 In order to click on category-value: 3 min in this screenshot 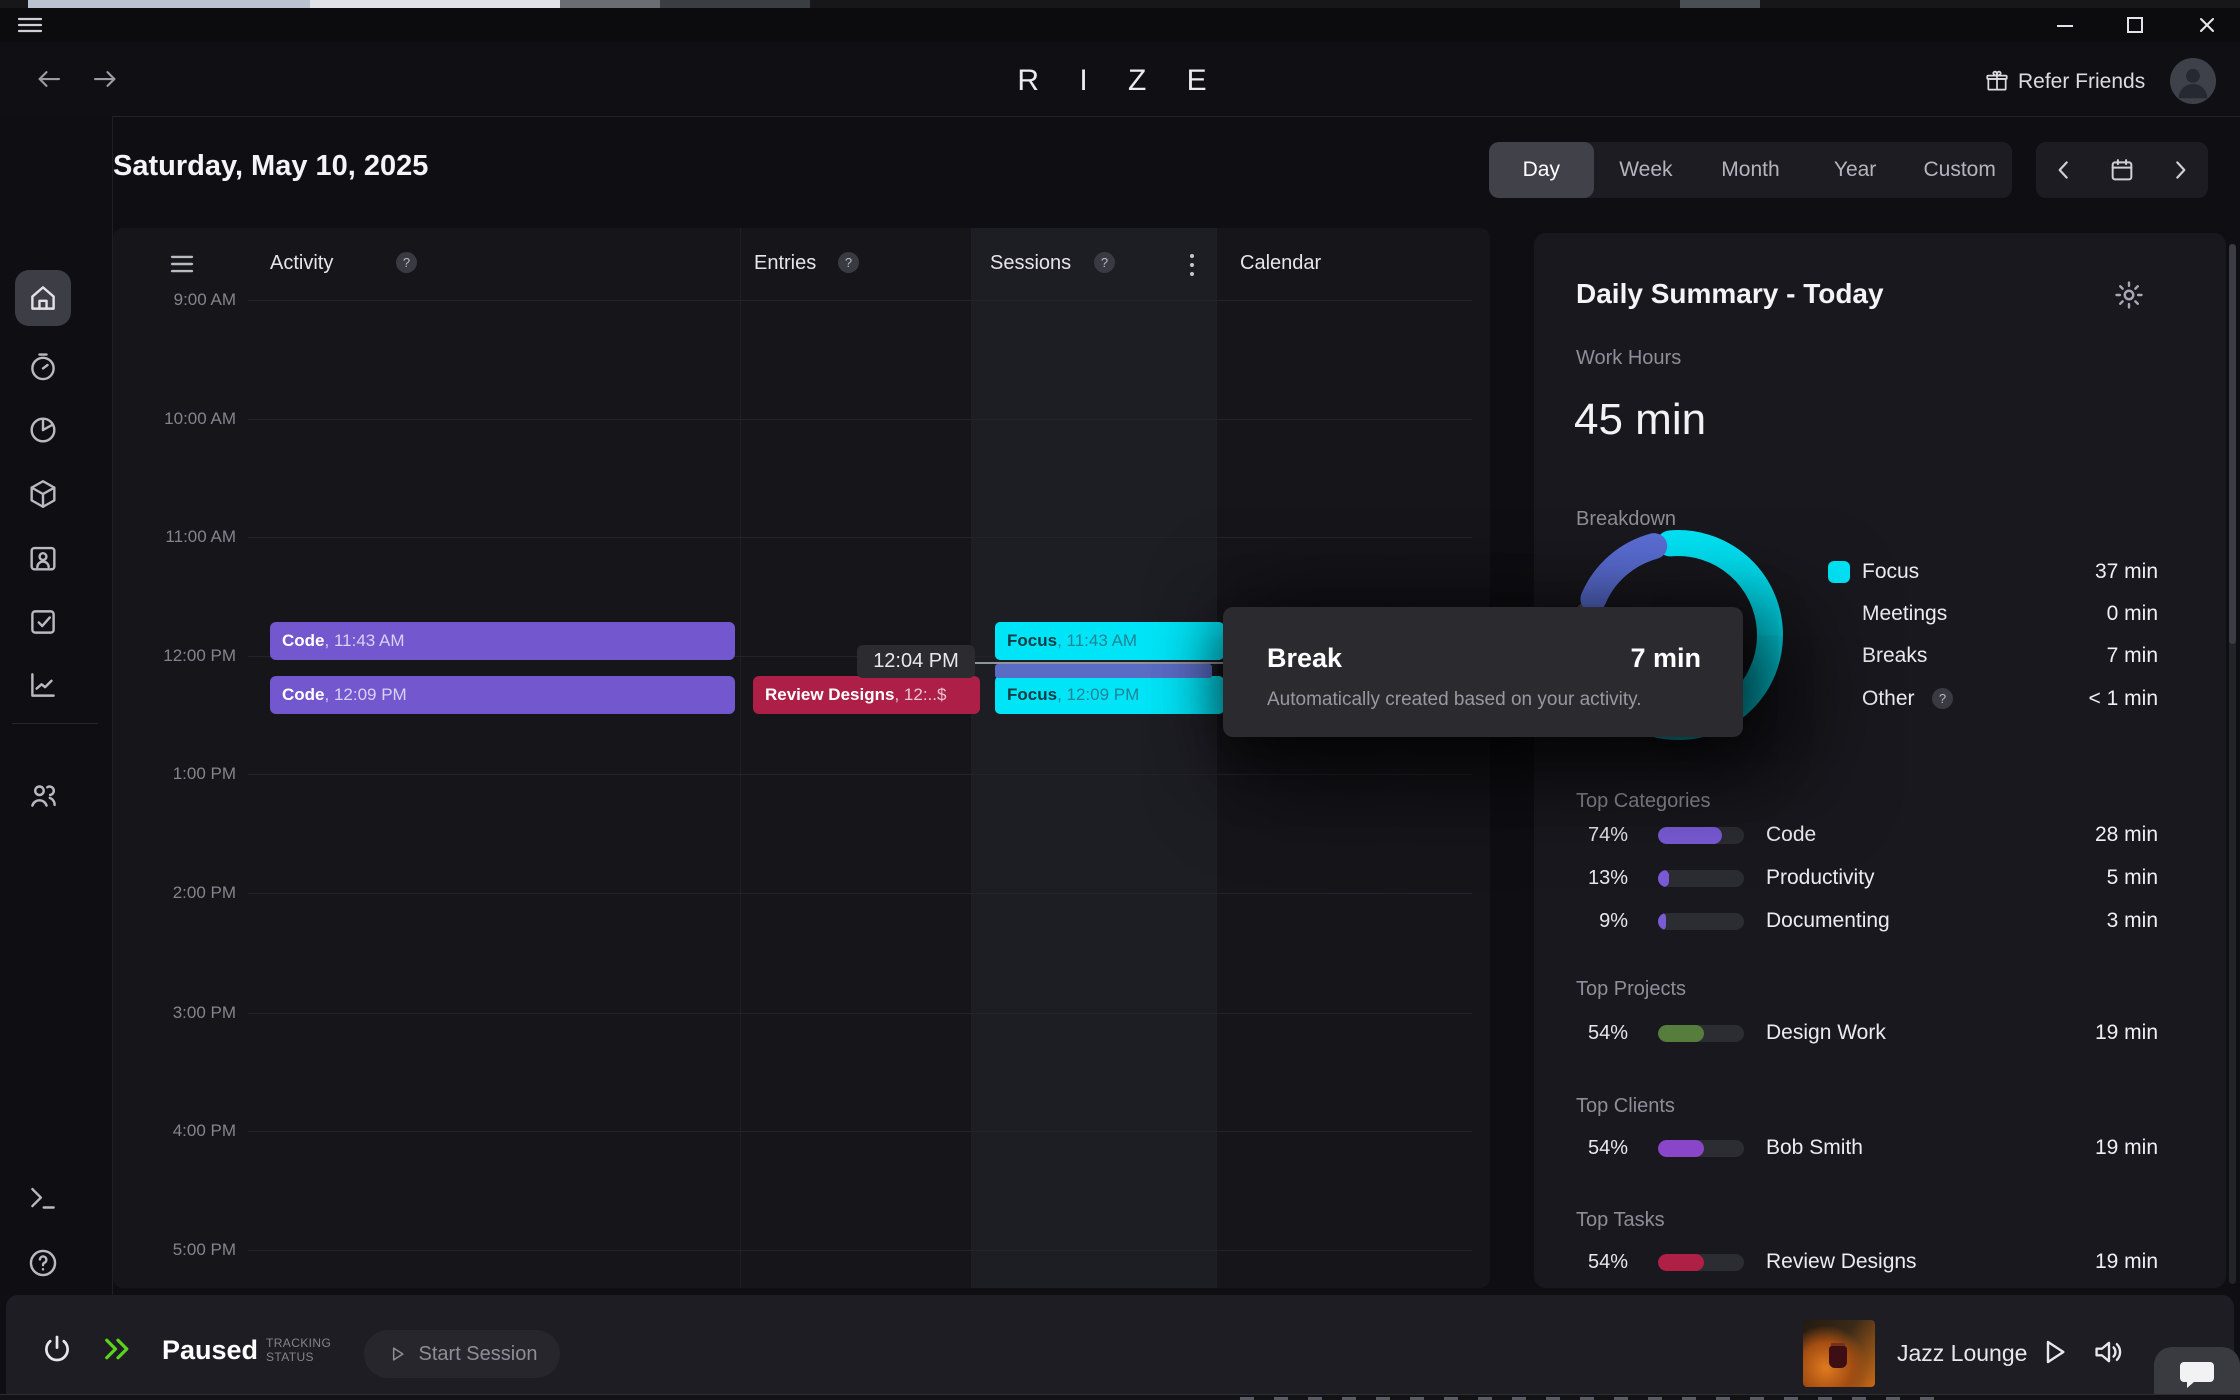, I will do `click(2132, 920)`.